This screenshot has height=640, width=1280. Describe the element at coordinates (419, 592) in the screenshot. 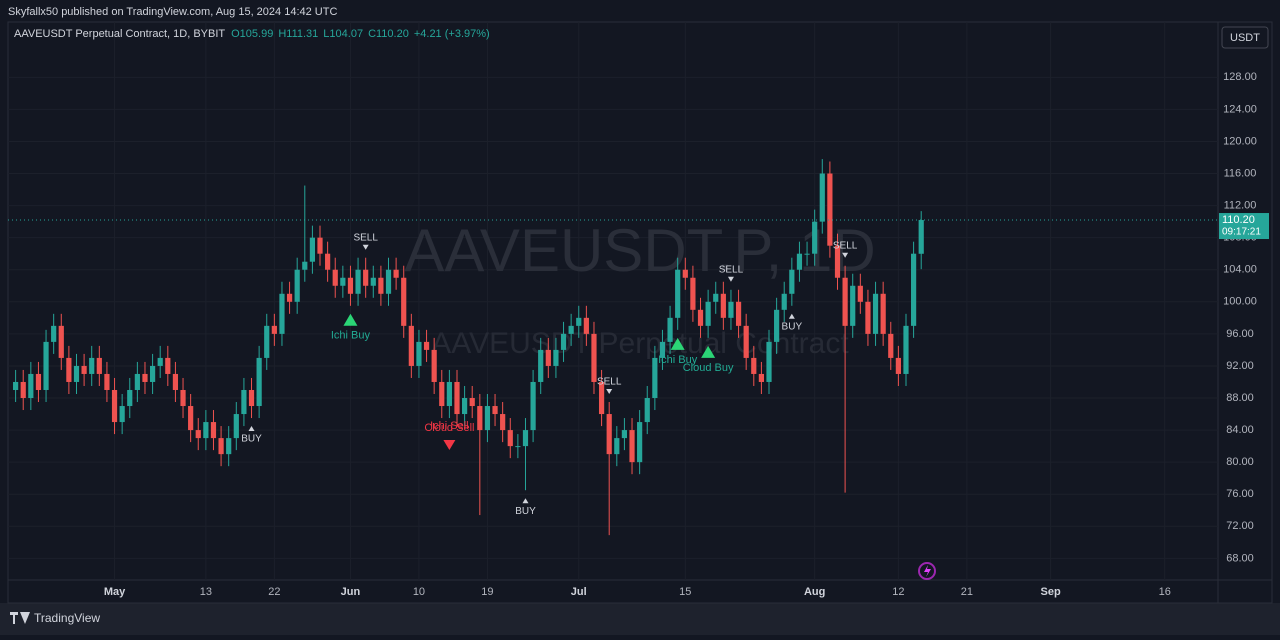

I see `x-tick-label: 10` at that location.